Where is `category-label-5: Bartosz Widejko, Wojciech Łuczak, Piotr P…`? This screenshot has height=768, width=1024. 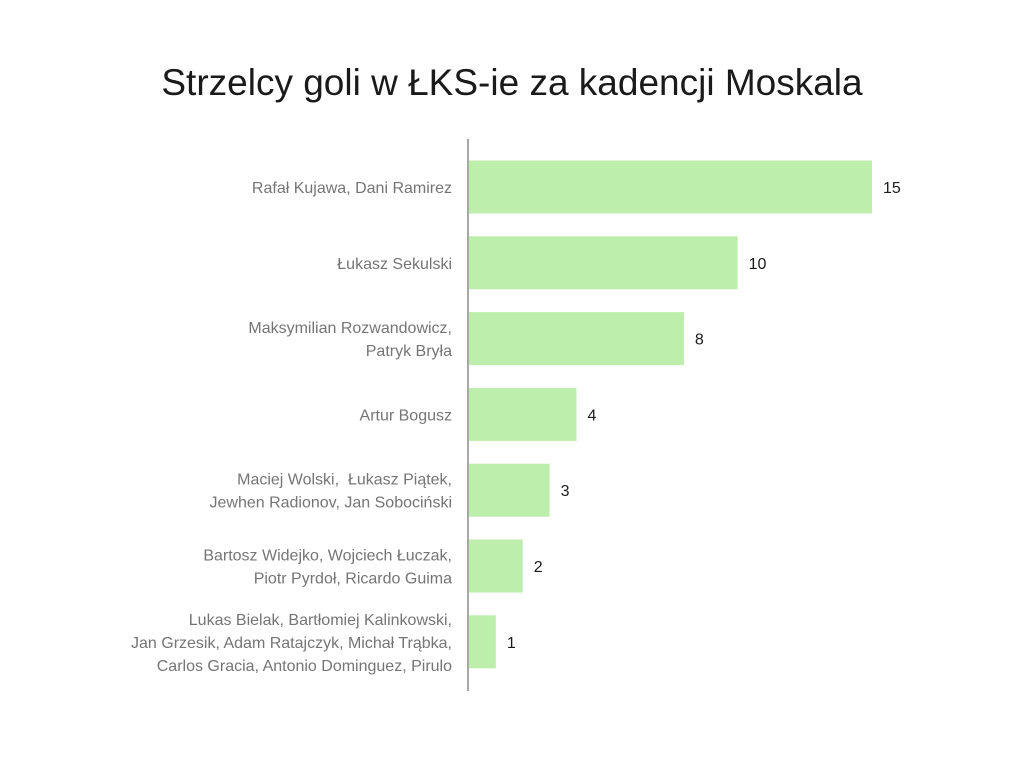
category-label-5: Bartosz Widejko, Wojciech Łuczak, Piotr P… is located at coordinates (327, 568).